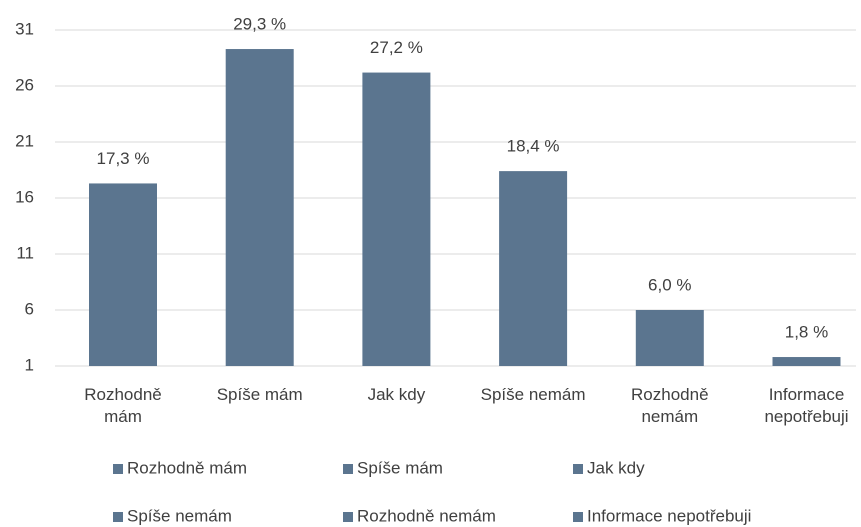 This screenshot has width=861, height=527. Describe the element at coordinates (259, 394) in the screenshot. I see `x-tick-label: Spíše mám` at that location.